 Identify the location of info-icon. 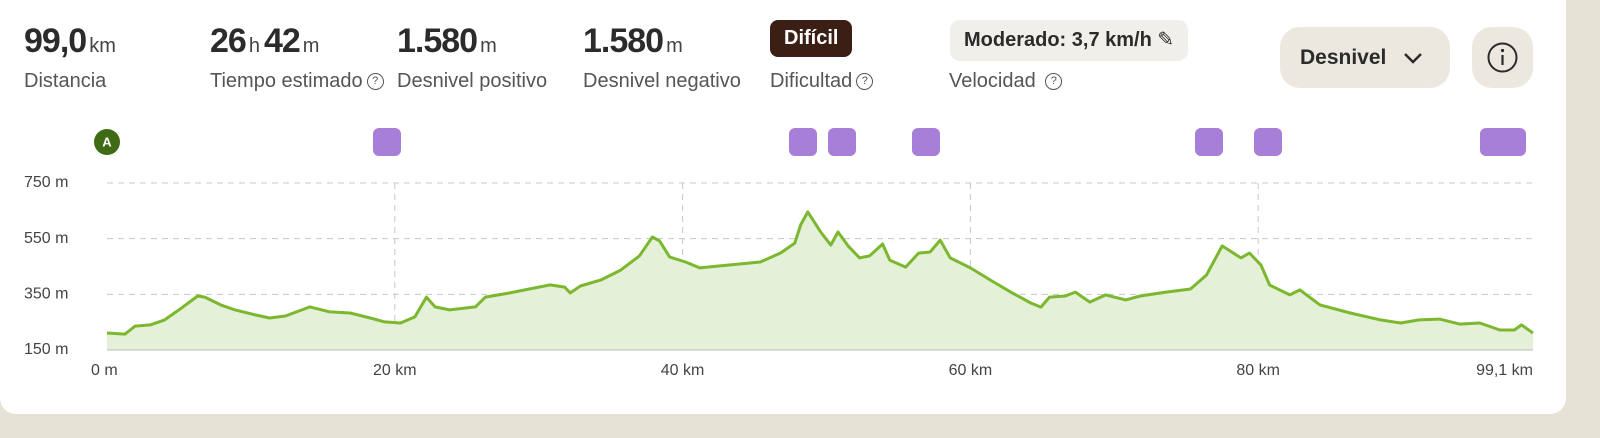
(1502, 57).